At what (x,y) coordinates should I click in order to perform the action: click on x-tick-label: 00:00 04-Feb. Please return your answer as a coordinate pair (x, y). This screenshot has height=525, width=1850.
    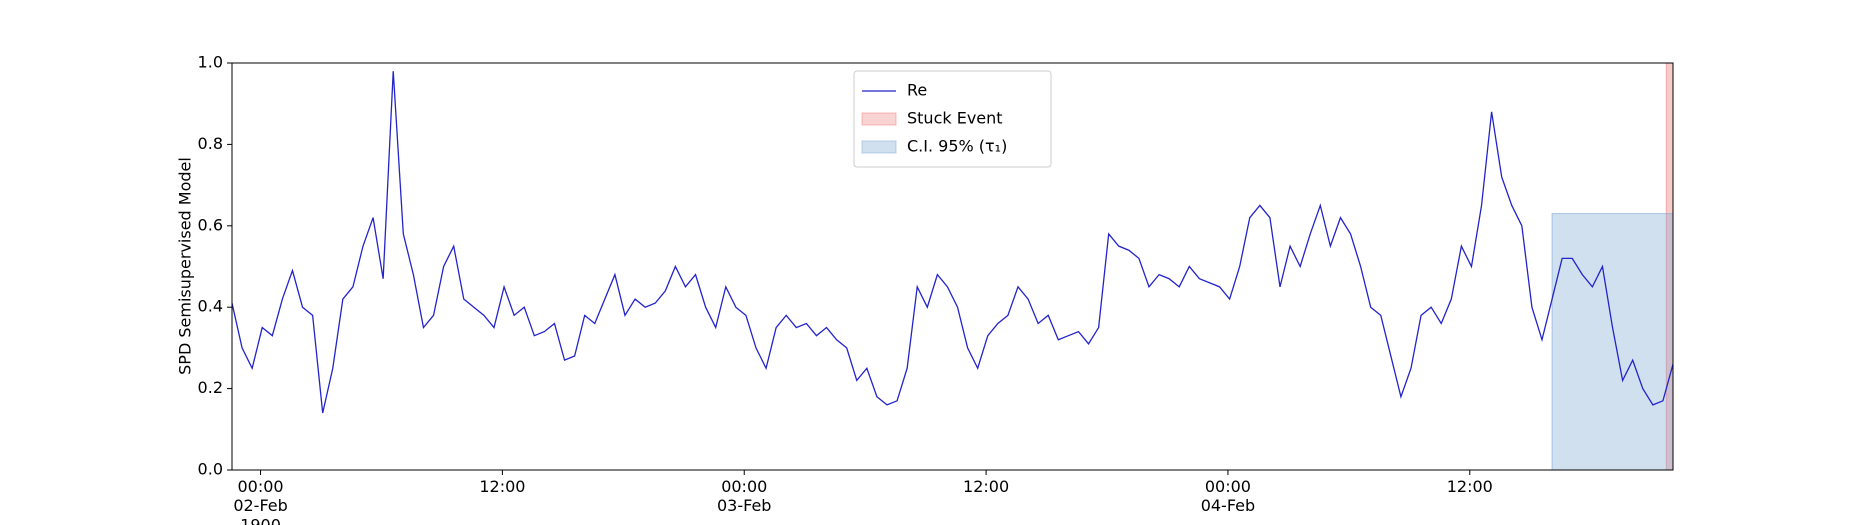
    Looking at the image, I should click on (1228, 496).